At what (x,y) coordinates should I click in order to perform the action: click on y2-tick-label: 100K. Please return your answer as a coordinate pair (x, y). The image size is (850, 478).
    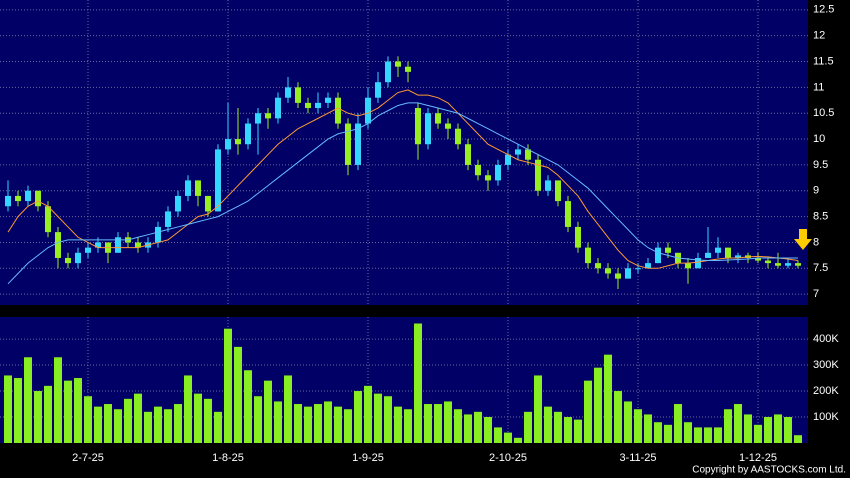
    Looking at the image, I should click on (826, 417).